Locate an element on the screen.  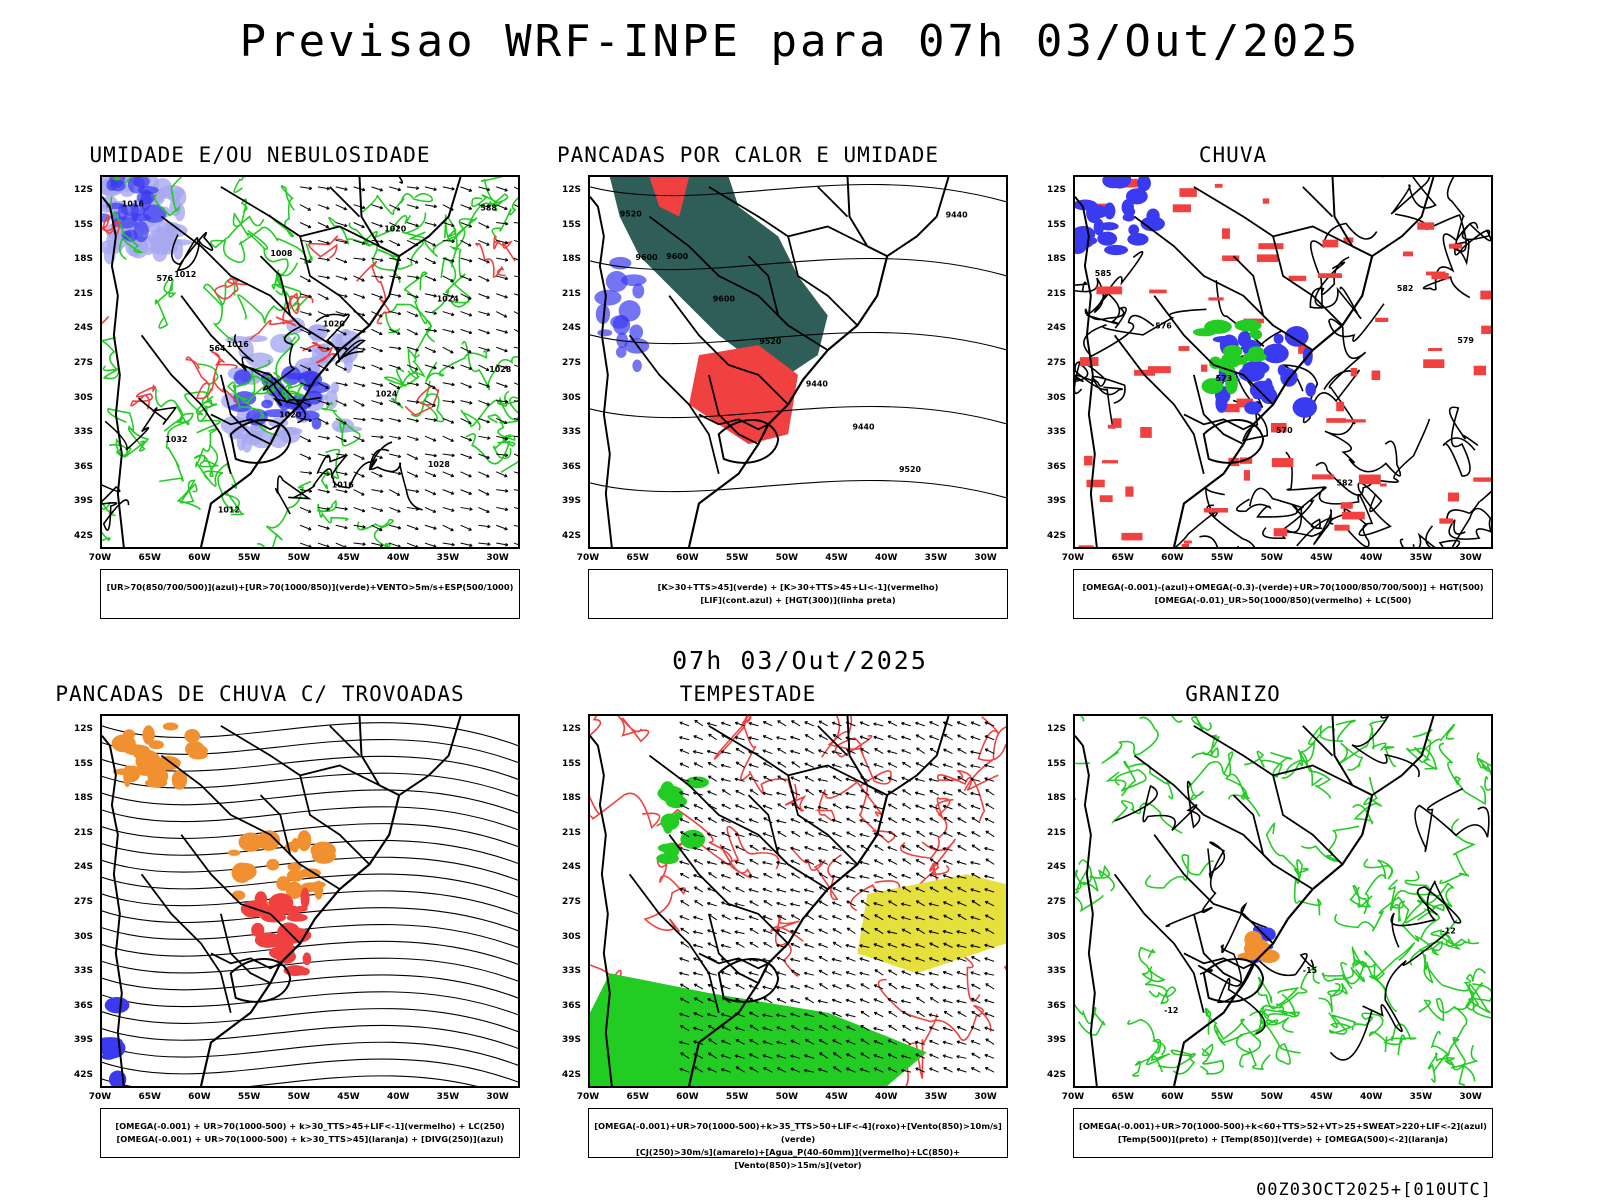
contour-label: 1016 is located at coordinates (133, 204).